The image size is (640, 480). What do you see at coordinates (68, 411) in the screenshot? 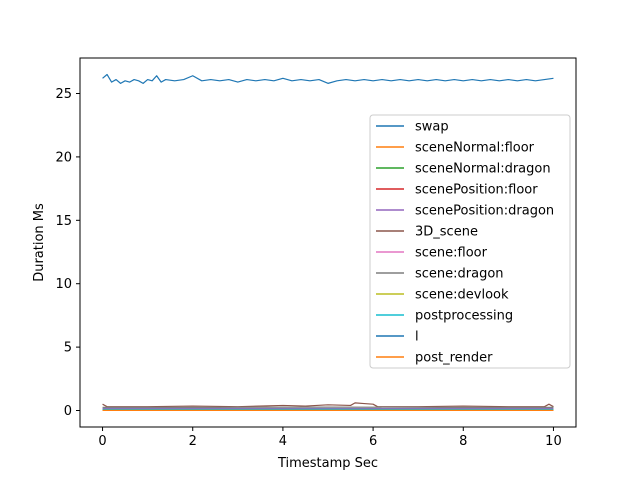
I see `y-tick-label: 0` at bounding box center [68, 411].